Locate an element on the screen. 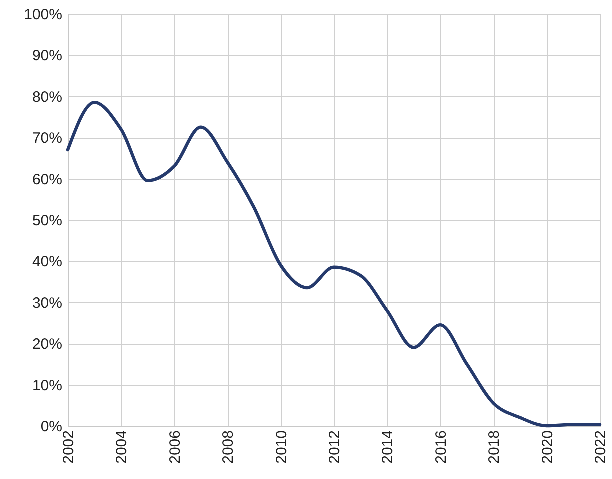  x-tick-label: 2004 is located at coordinates (122, 447).